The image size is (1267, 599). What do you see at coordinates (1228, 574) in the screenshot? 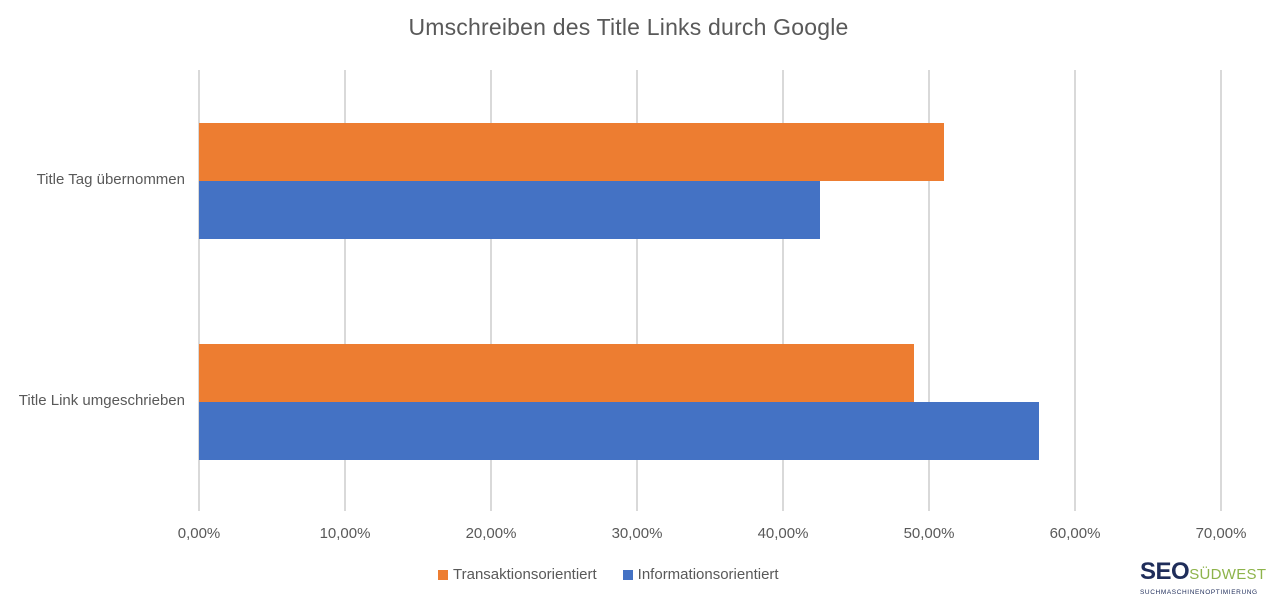
I see `logo-suedwest-text: SÜDWEST` at bounding box center [1228, 574].